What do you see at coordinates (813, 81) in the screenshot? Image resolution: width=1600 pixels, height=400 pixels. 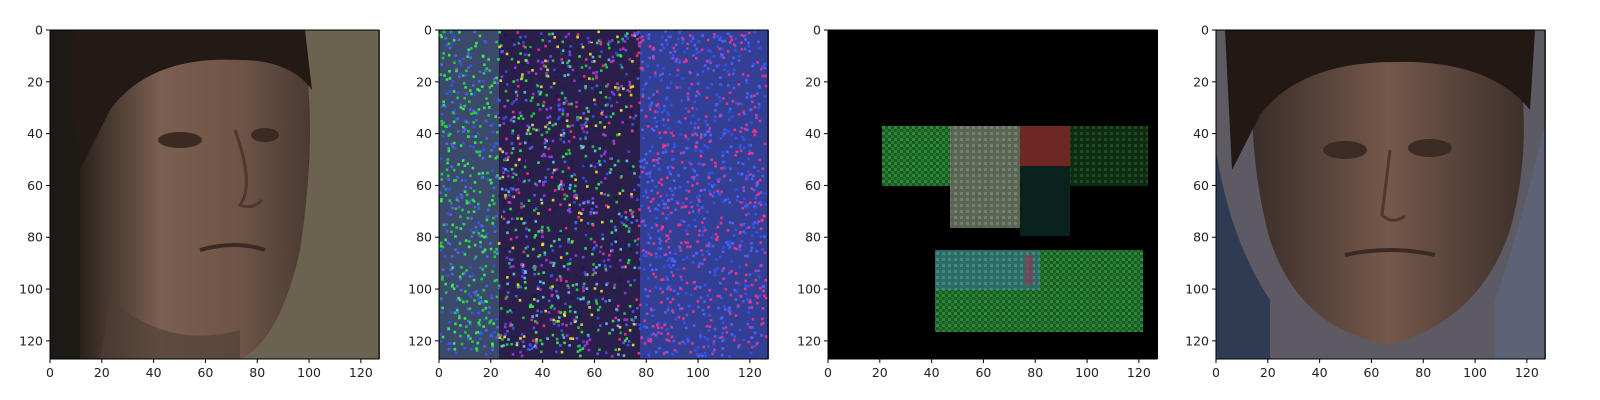 I see `block-mask-y-tick-label: 20` at bounding box center [813, 81].